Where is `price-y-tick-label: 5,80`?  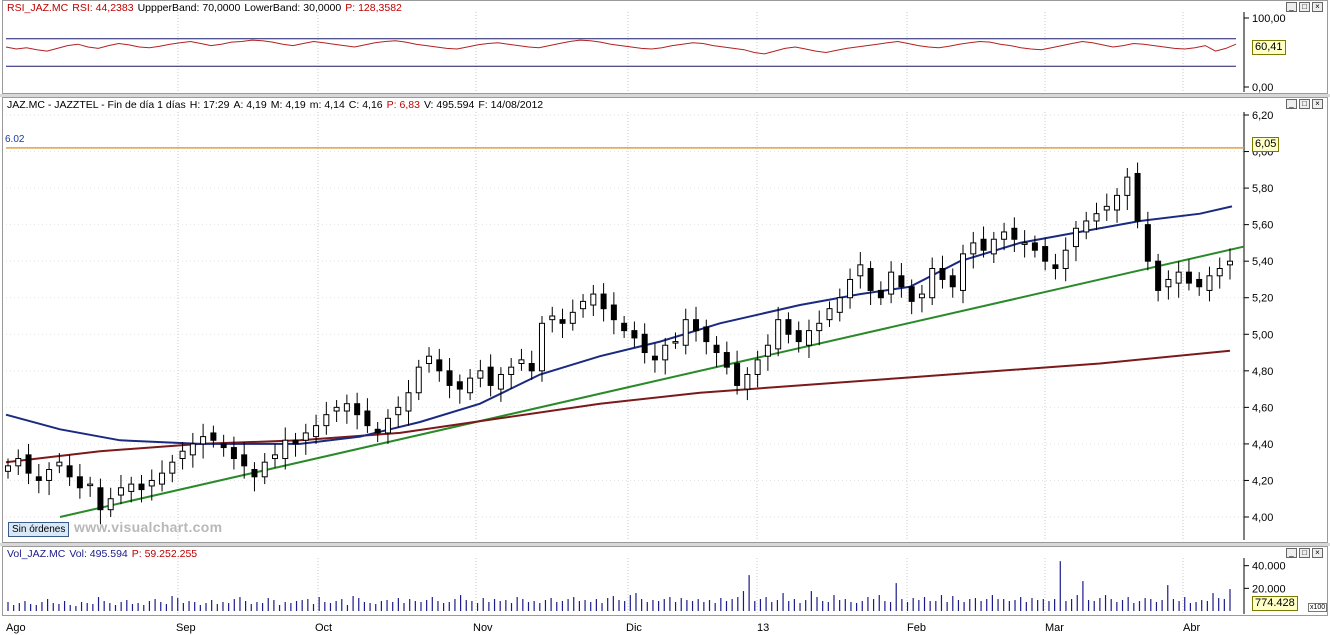
price-y-tick-label: 5,80 is located at coordinates (1262, 189).